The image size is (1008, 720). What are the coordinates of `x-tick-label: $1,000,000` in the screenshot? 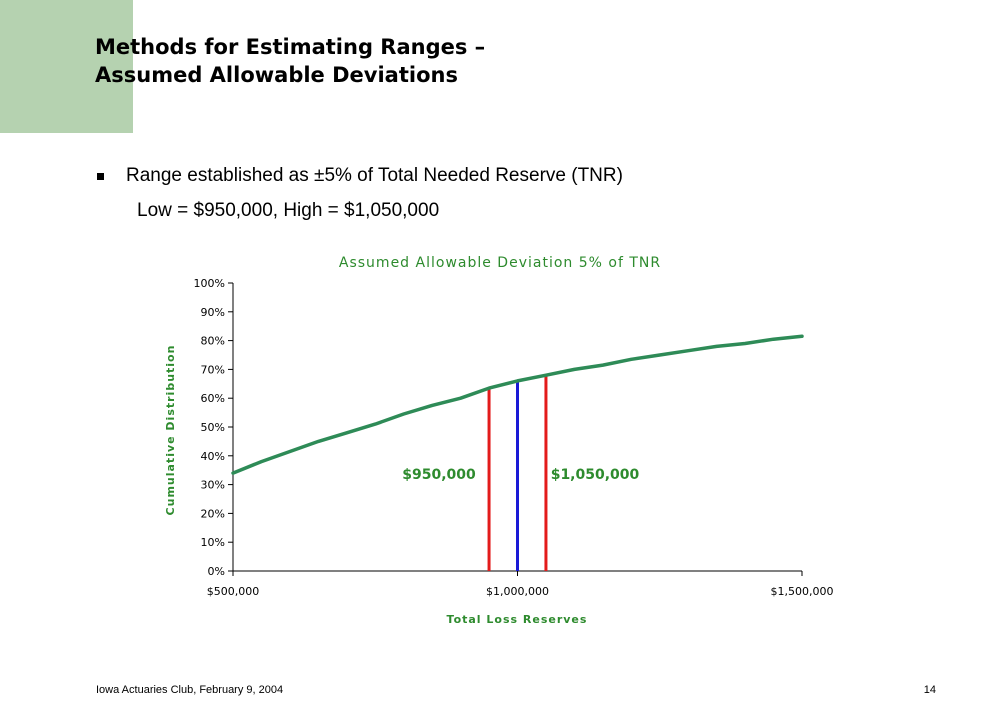 It's located at (517, 591).